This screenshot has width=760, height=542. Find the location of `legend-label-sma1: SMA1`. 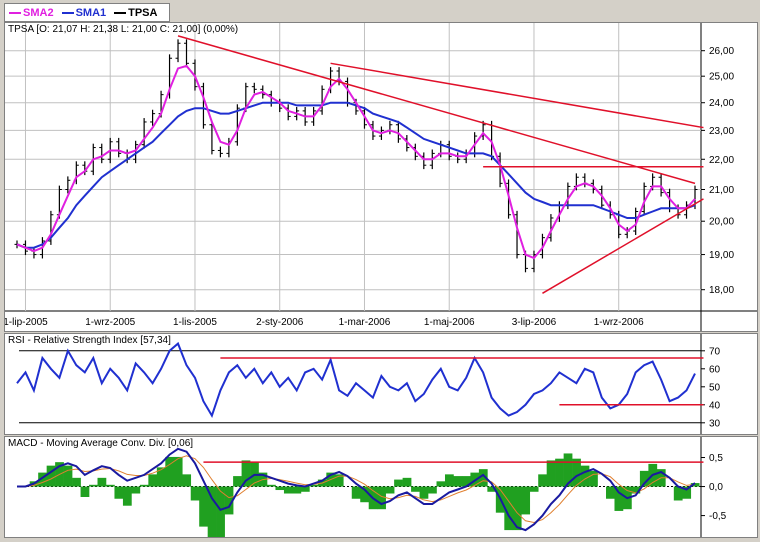

legend-label-sma1: SMA1 is located at coordinates (91, 12).